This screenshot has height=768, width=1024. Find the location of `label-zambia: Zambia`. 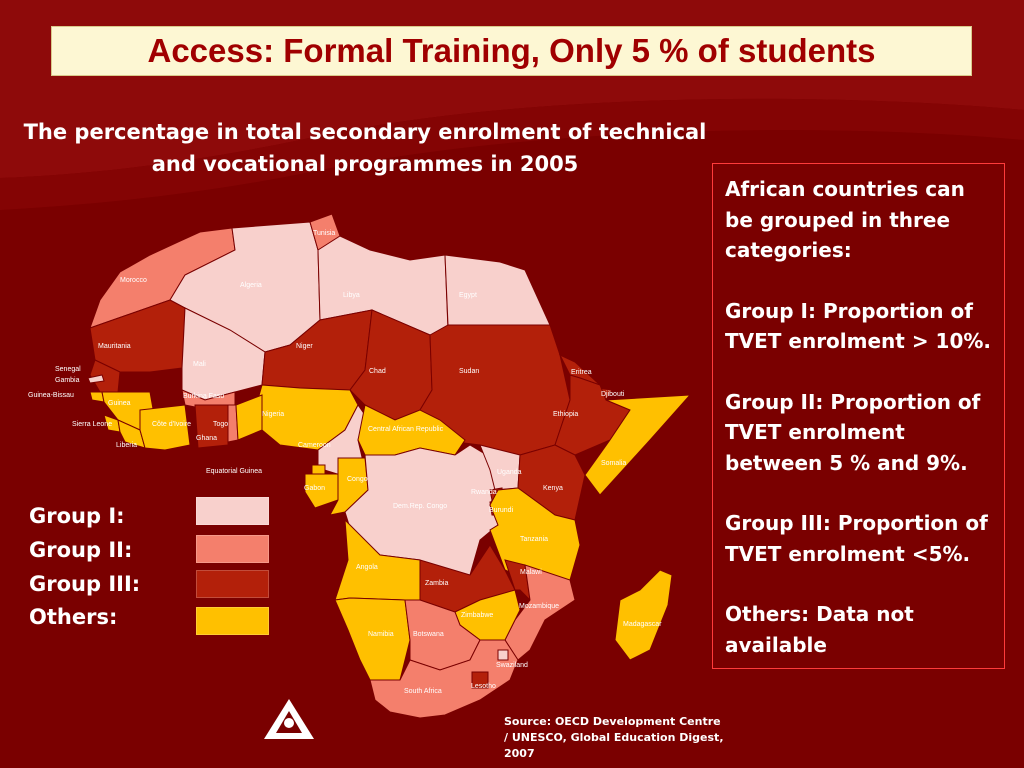

label-zambia: Zambia is located at coordinates (436, 583).